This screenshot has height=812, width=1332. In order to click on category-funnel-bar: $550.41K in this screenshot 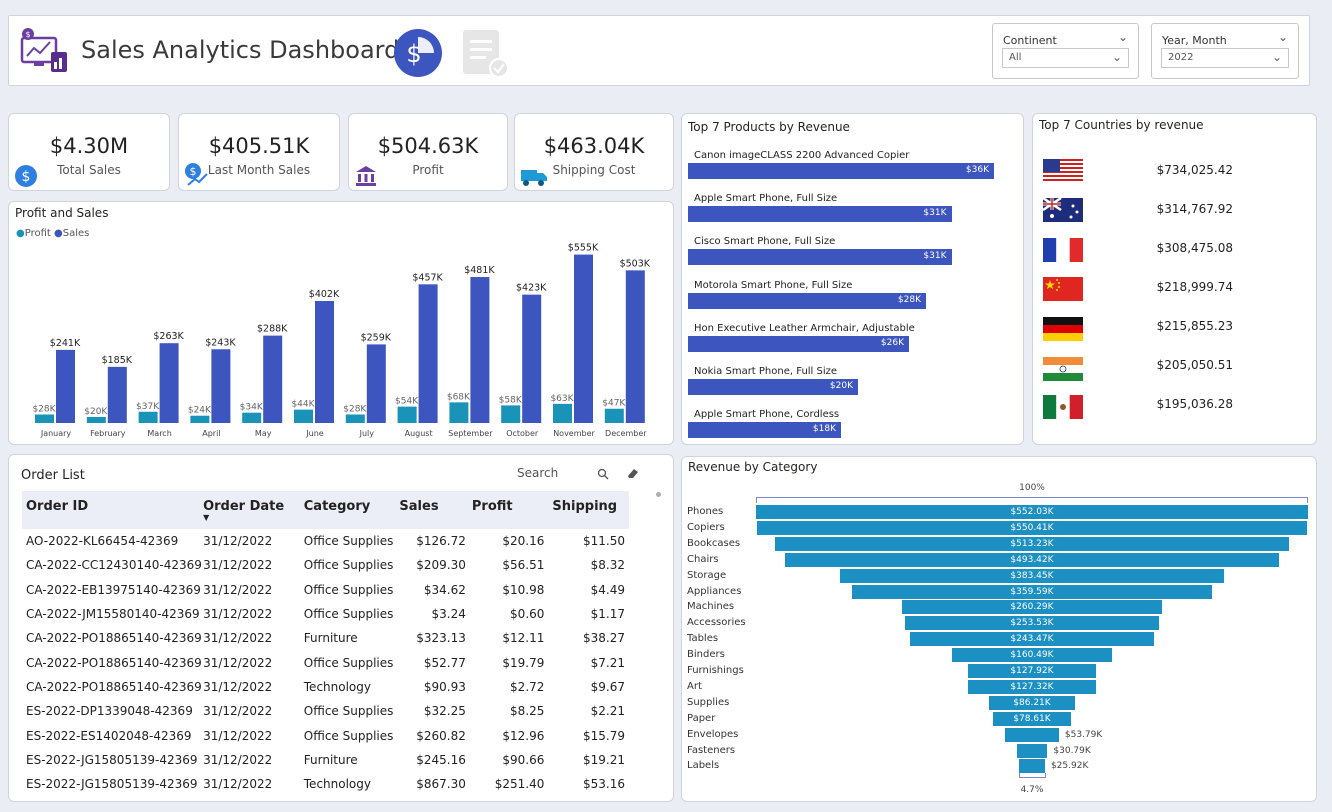, I will do `click(1032, 527)`.